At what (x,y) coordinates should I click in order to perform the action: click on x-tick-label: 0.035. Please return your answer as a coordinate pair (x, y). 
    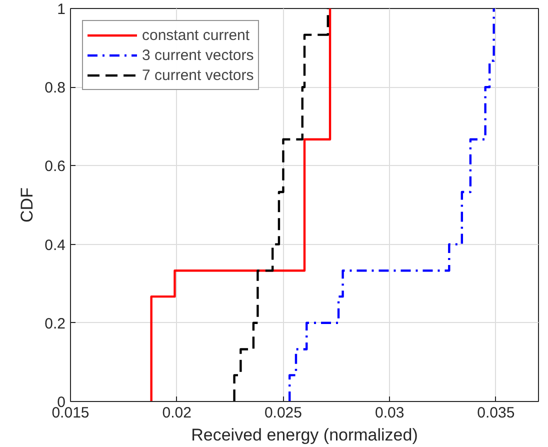
    Looking at the image, I should click on (496, 413).